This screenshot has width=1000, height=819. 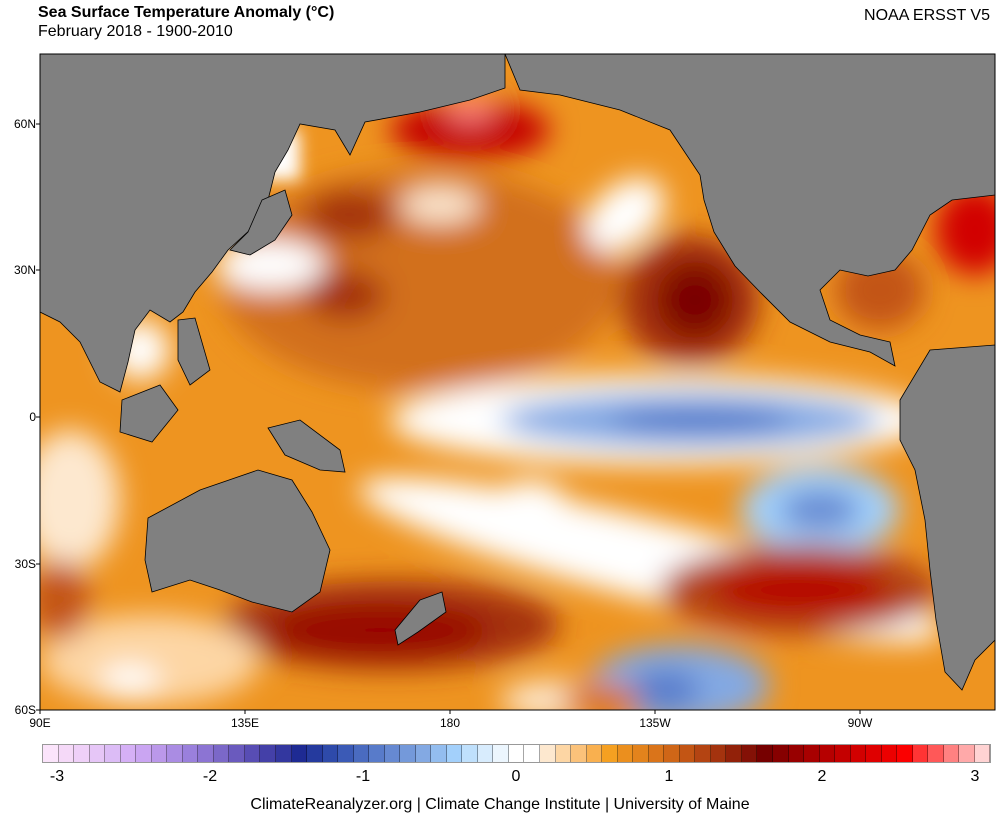 I want to click on colorbar-tick-label: 0, so click(x=516, y=776).